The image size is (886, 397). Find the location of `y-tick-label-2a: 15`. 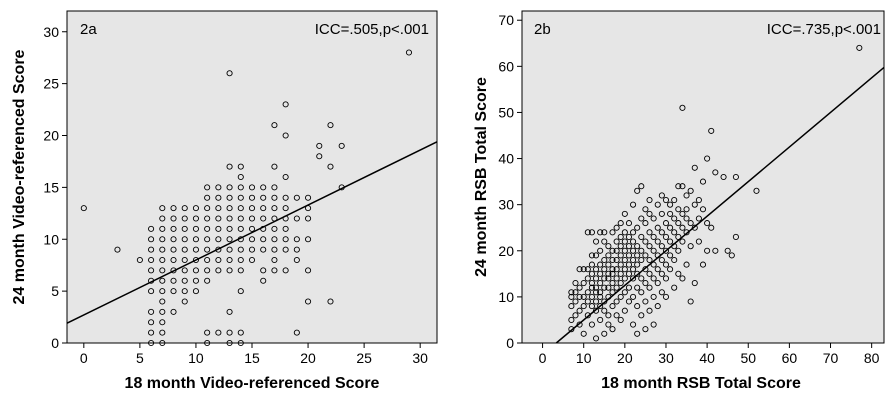

y-tick-label-2a: 15 is located at coordinates (51, 187).